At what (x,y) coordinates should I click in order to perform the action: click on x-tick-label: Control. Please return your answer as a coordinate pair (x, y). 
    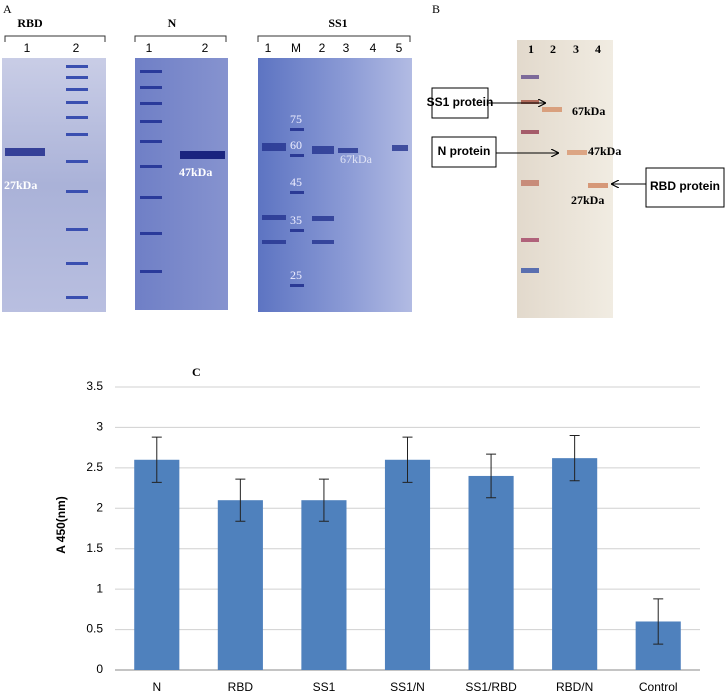
    Looking at the image, I should click on (658, 687).